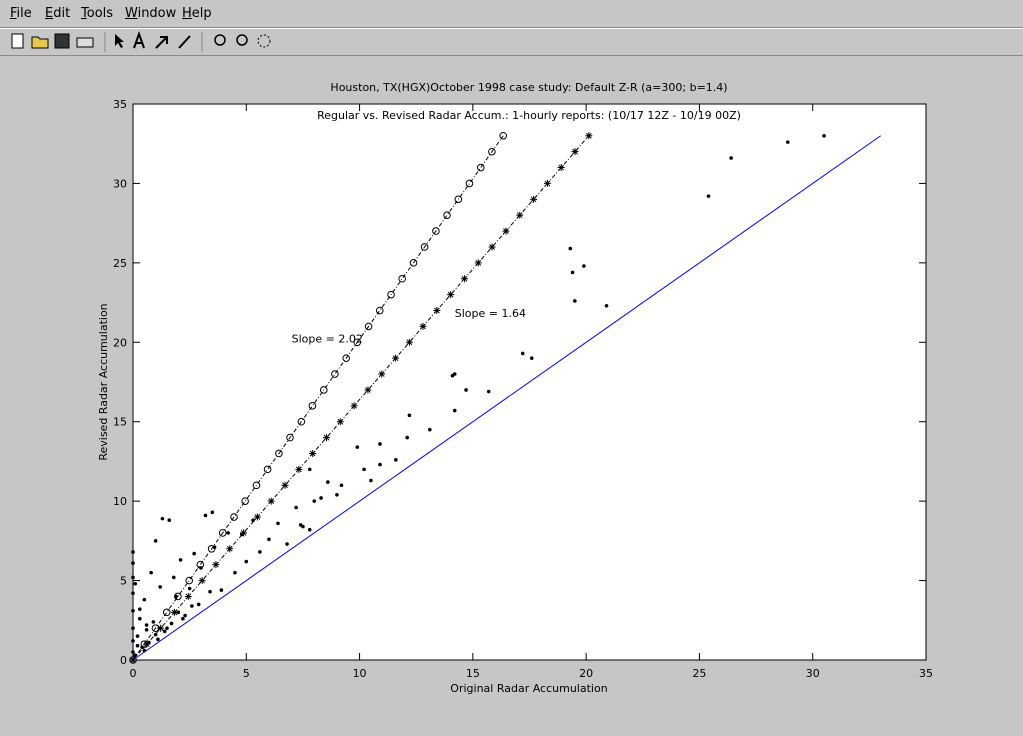  I want to click on toolbar-icons, so click(141, 41).